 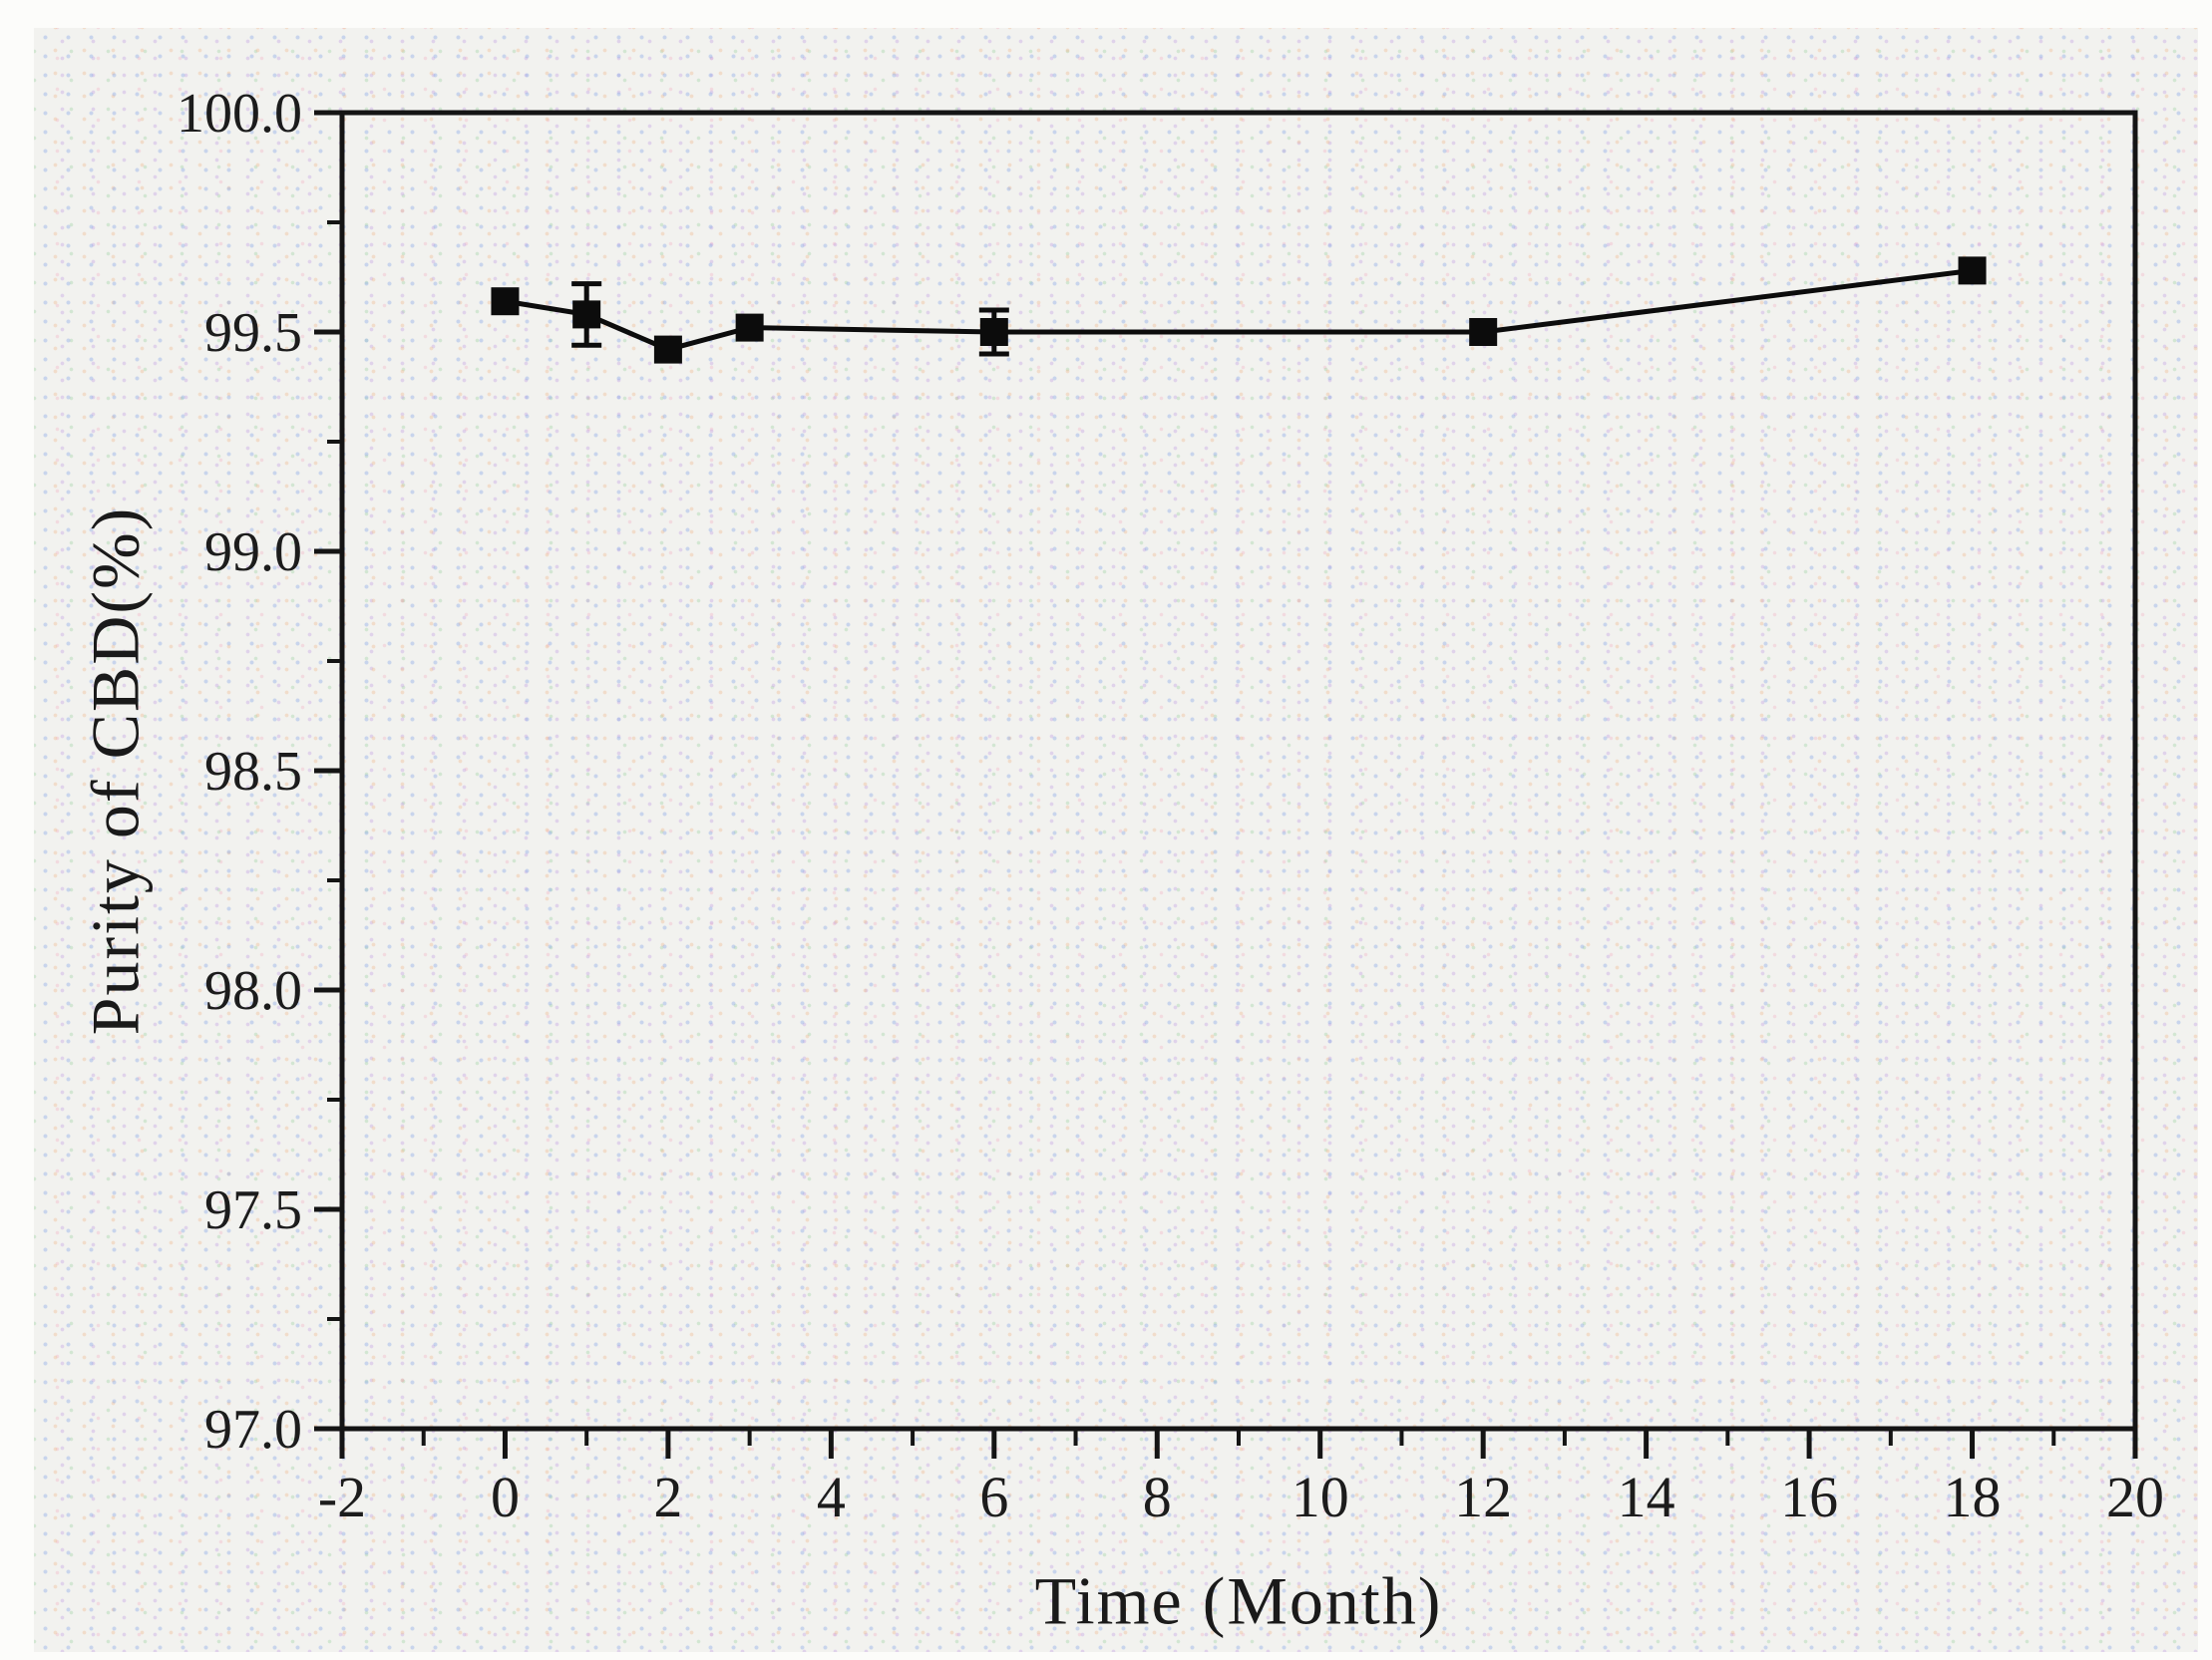 I want to click on x-tick-label: 20, so click(x=2135, y=1497).